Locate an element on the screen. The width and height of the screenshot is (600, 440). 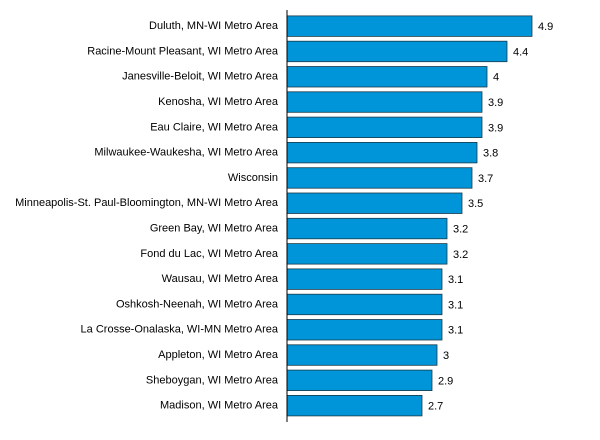
value-label: 2.7 is located at coordinates (435, 407).